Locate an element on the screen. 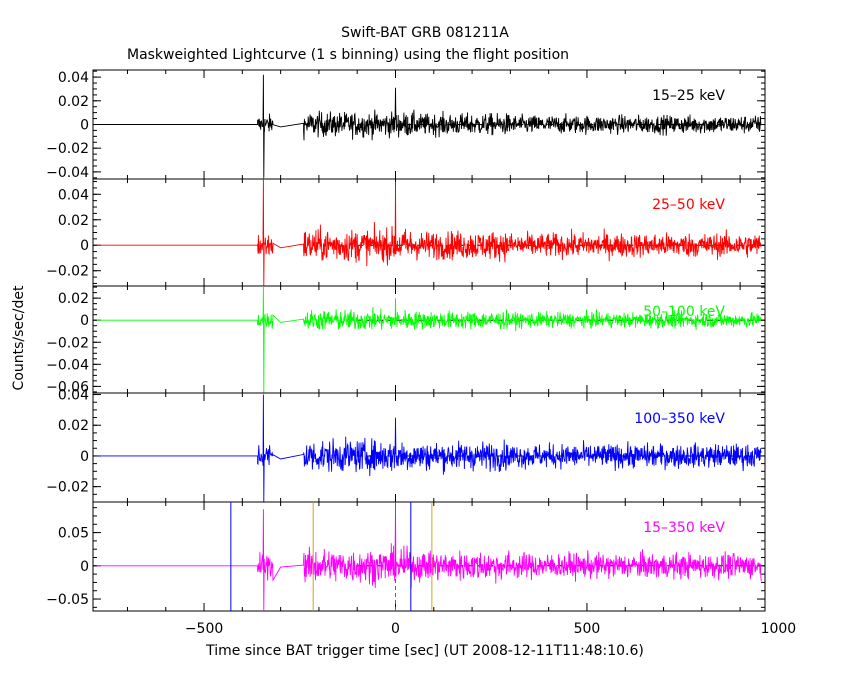 The width and height of the screenshot is (850, 680). panel-2: 0.04 0.02 0 −0.02 25–50 keV is located at coordinates (406, 232).